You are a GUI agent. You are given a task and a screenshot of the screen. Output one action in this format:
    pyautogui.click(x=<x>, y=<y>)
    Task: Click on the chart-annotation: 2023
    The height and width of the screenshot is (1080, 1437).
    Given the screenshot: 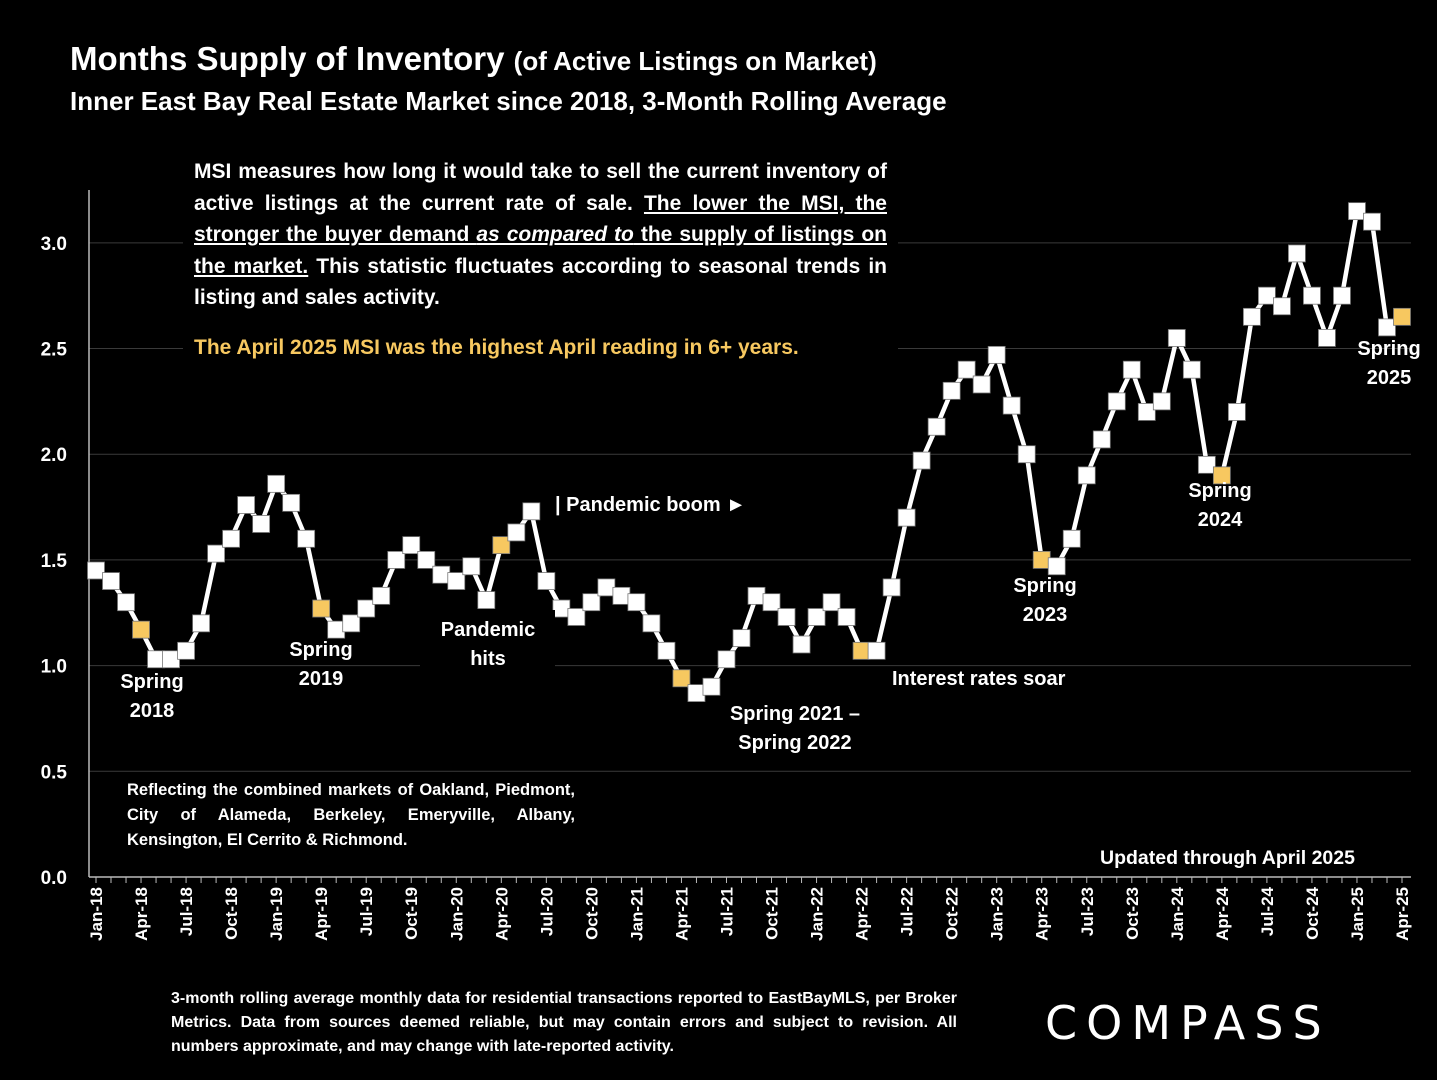 What is the action you would take?
    pyautogui.click(x=1045, y=615)
    